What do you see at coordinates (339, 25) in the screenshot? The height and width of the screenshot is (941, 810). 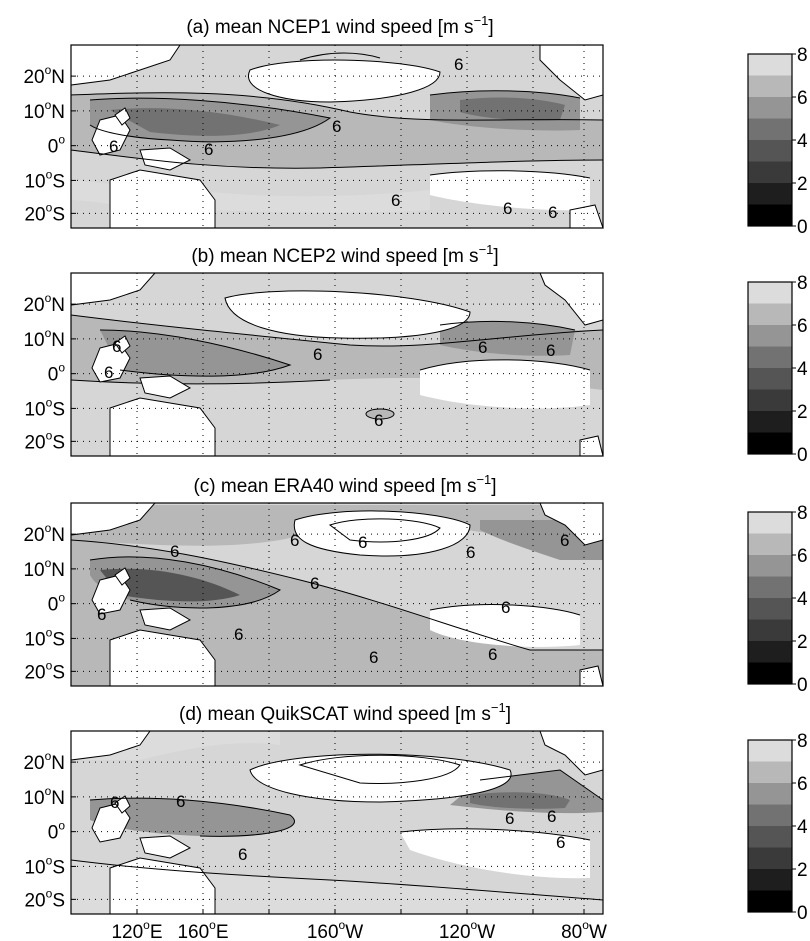 I see `panel-title: (a) mean NCEP1 wind speed [m s−1]` at bounding box center [339, 25].